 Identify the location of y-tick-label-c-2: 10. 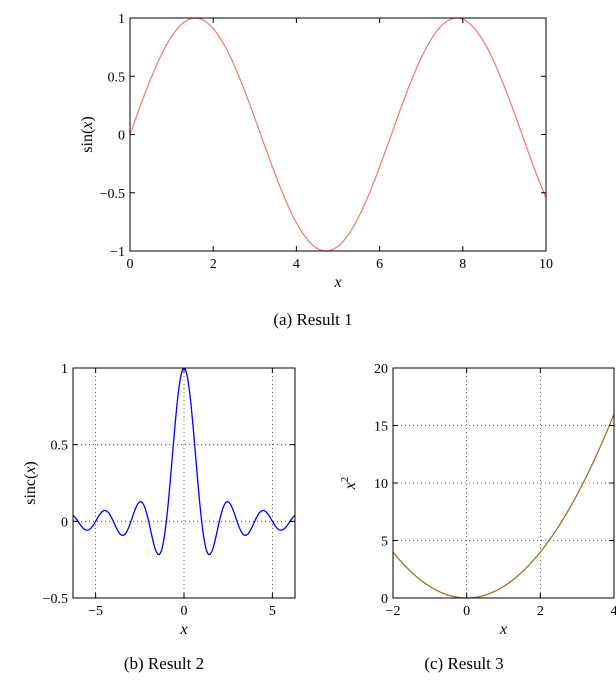
(381, 484).